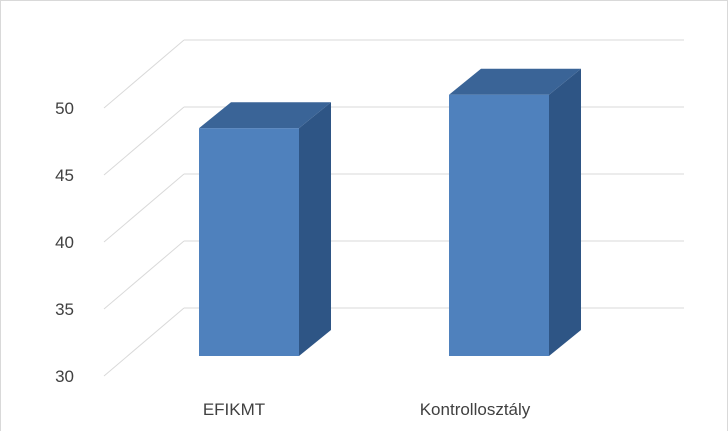  Describe the element at coordinates (64, 175) in the screenshot. I see `y-tick-label: 45` at that location.